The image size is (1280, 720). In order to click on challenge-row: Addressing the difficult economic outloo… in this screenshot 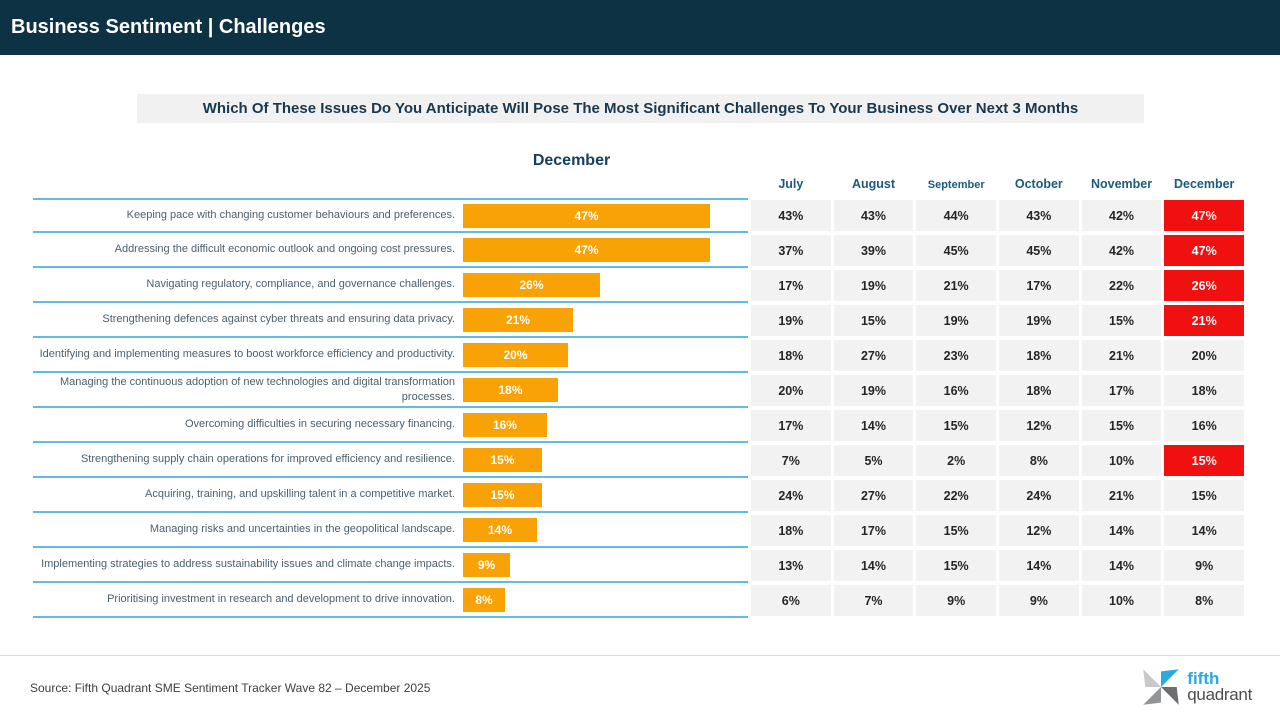, I will do `click(639, 250)`.